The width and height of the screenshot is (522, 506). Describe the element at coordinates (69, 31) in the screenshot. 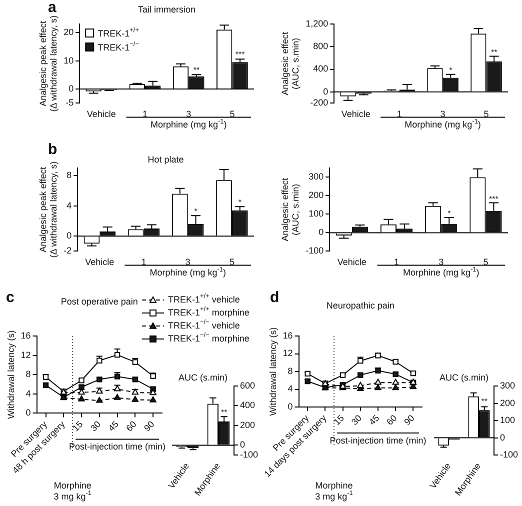

I see `y-tick-label: 20` at that location.